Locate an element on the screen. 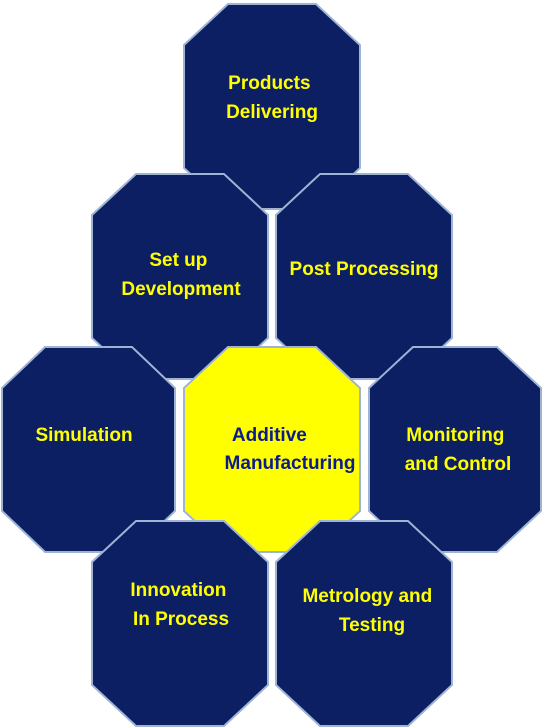 This screenshot has width=543, height=728. hex-label-set-up-development: Set up Development is located at coordinates (181, 275).